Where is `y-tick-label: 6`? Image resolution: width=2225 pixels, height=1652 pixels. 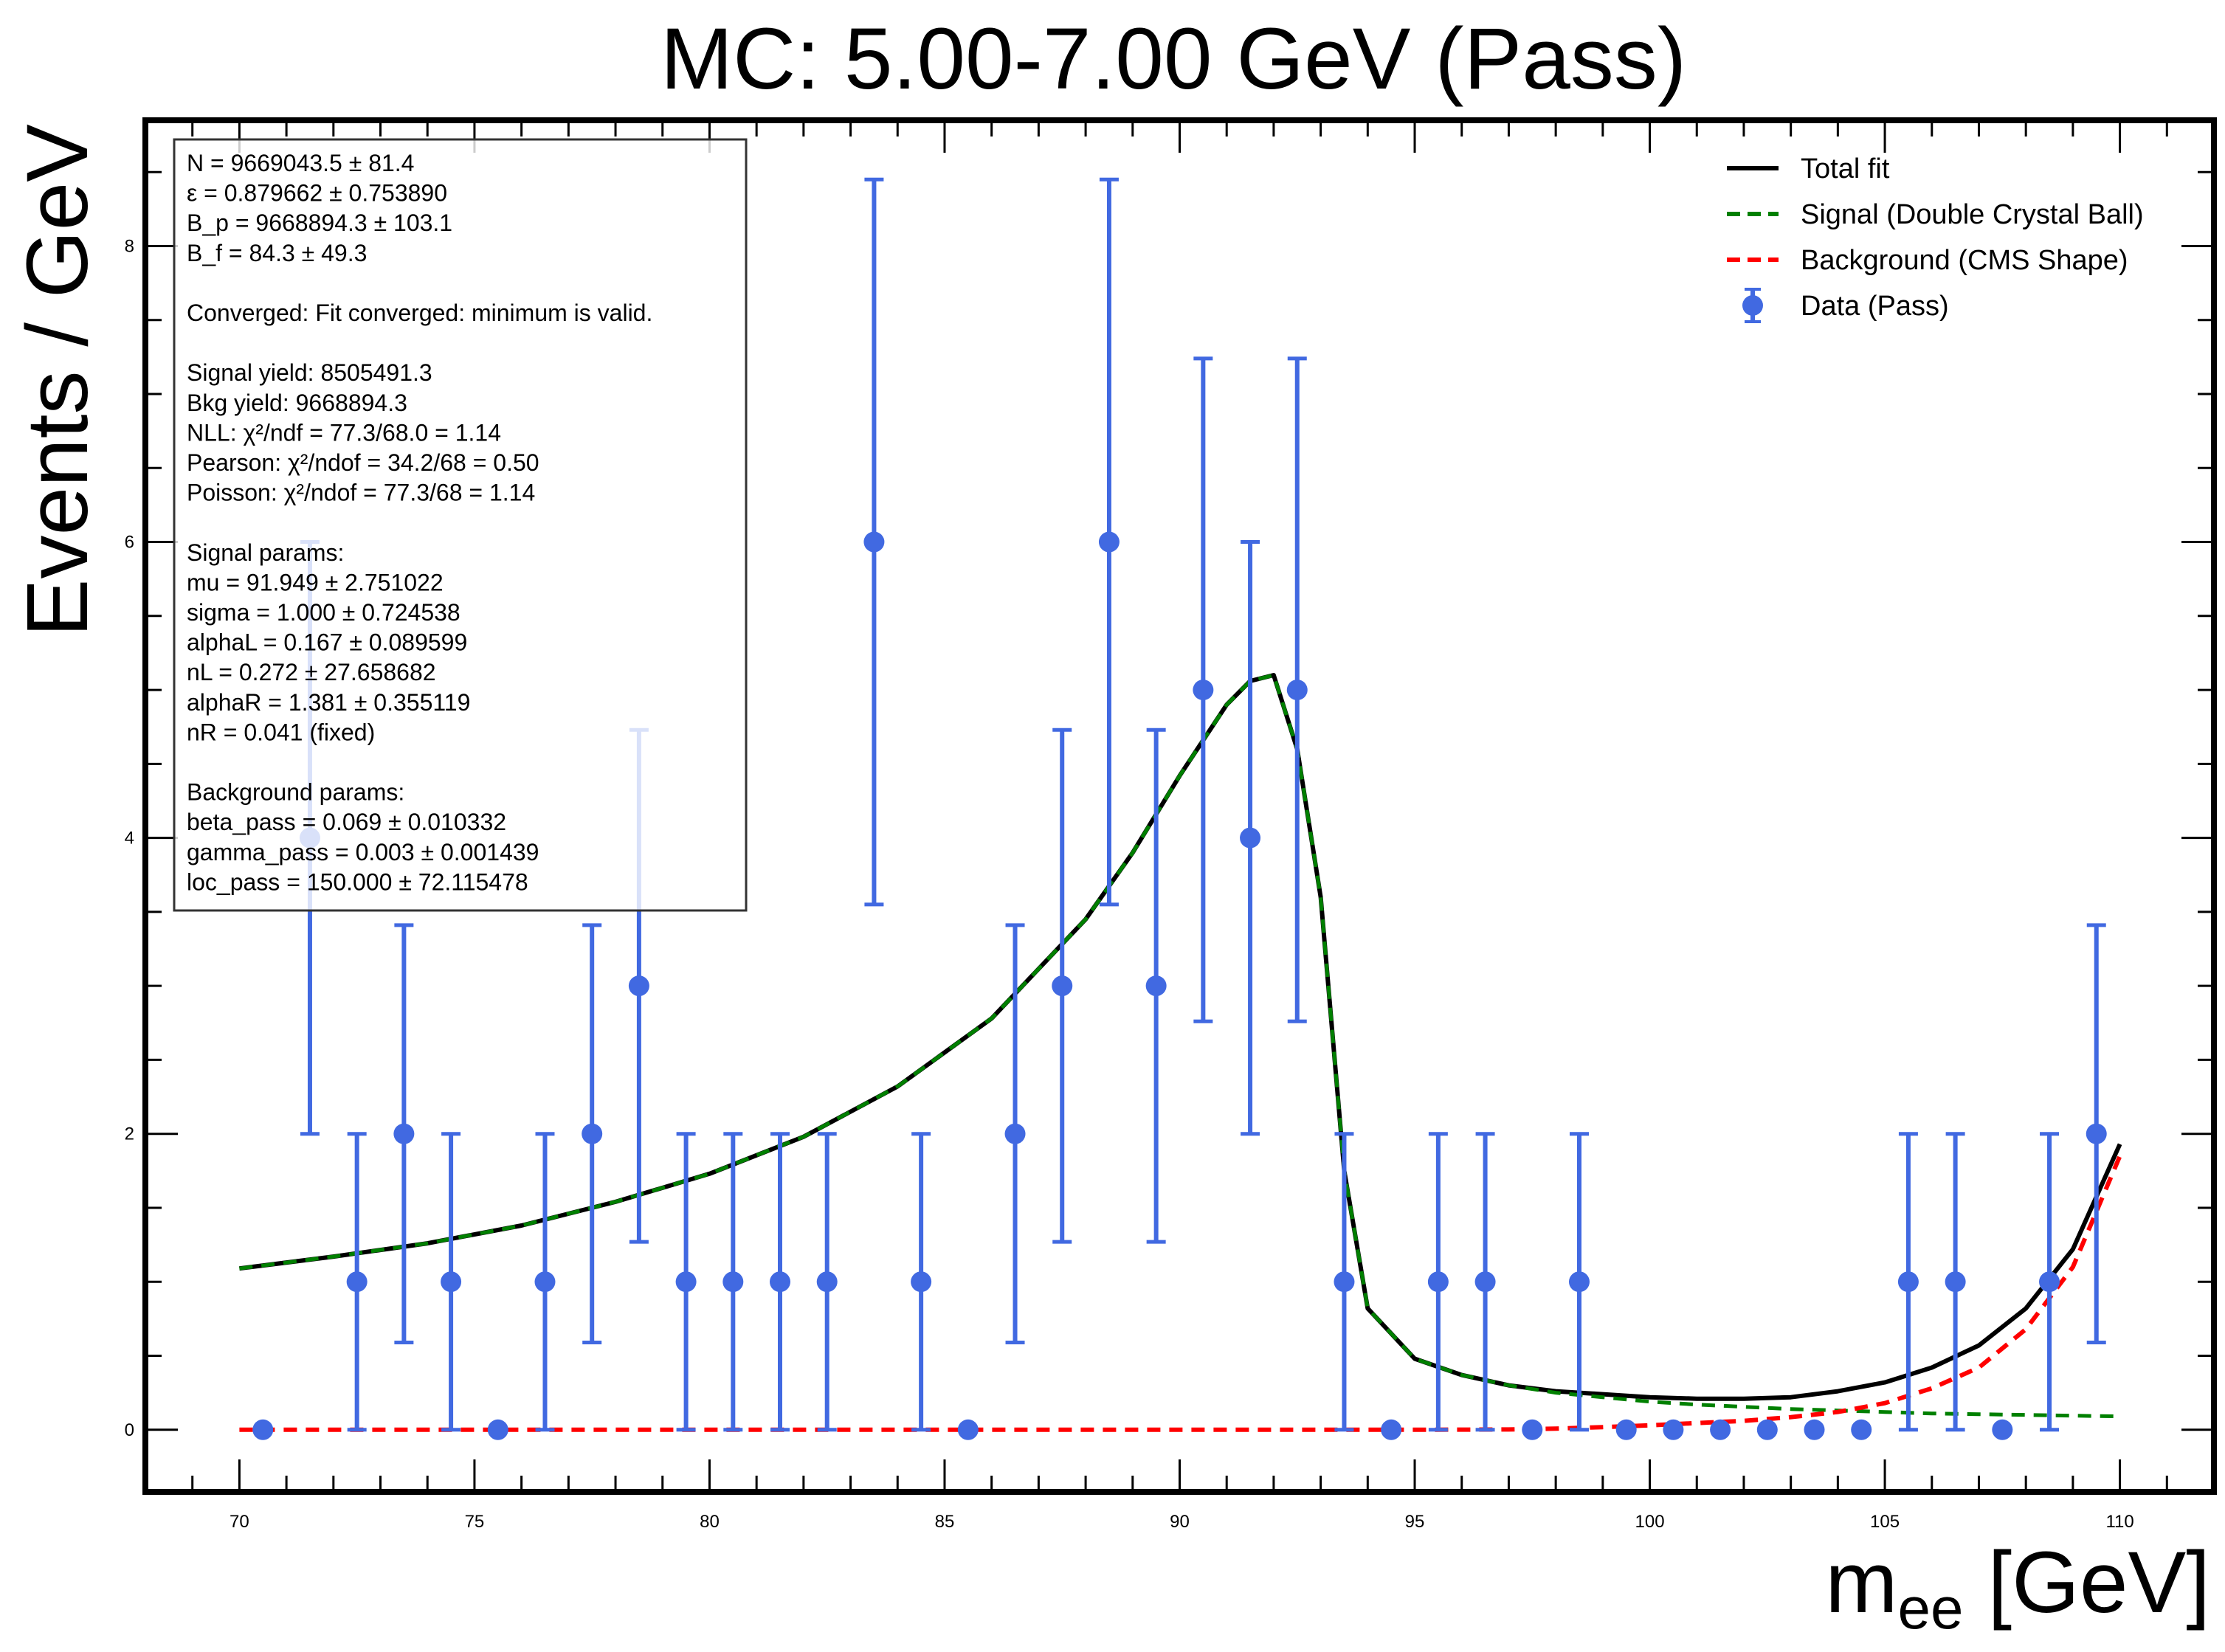
y-tick-label: 6 is located at coordinates (129, 543).